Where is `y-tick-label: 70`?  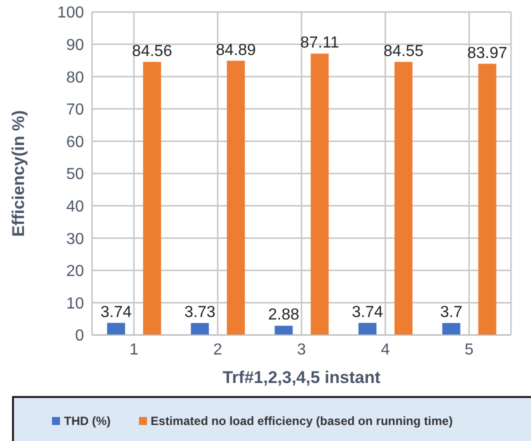
y-tick-label: 70 is located at coordinates (75, 110).